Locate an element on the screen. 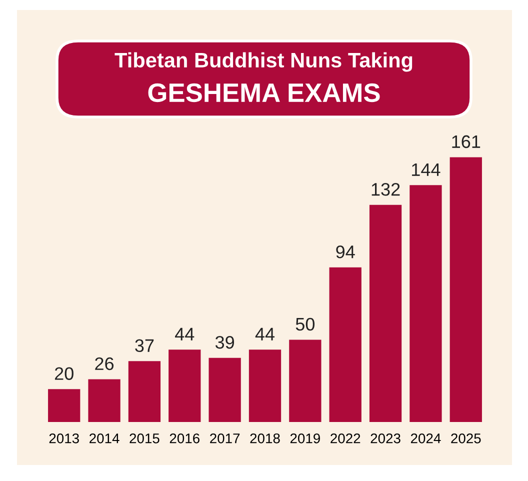  data-label: 37 is located at coordinates (144, 345).